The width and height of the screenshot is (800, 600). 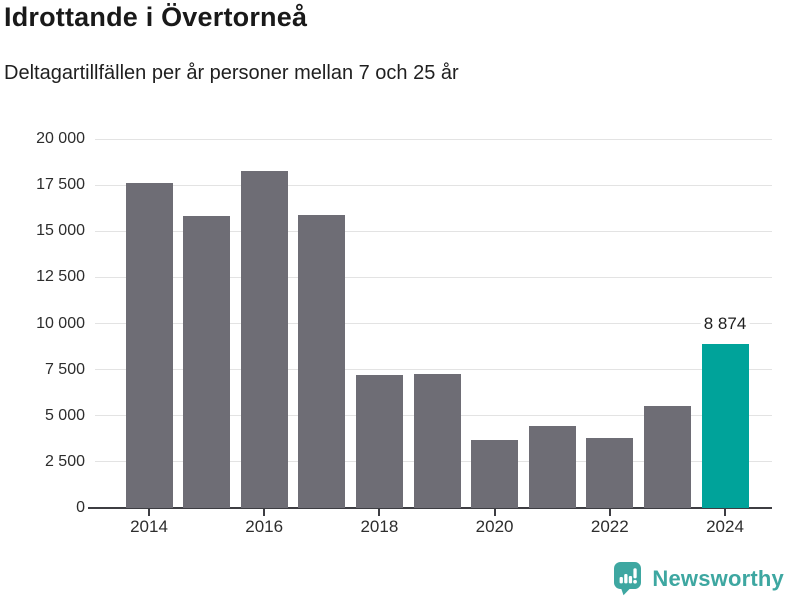 I want to click on x-tick-label-2020: 2020, so click(x=494, y=526).